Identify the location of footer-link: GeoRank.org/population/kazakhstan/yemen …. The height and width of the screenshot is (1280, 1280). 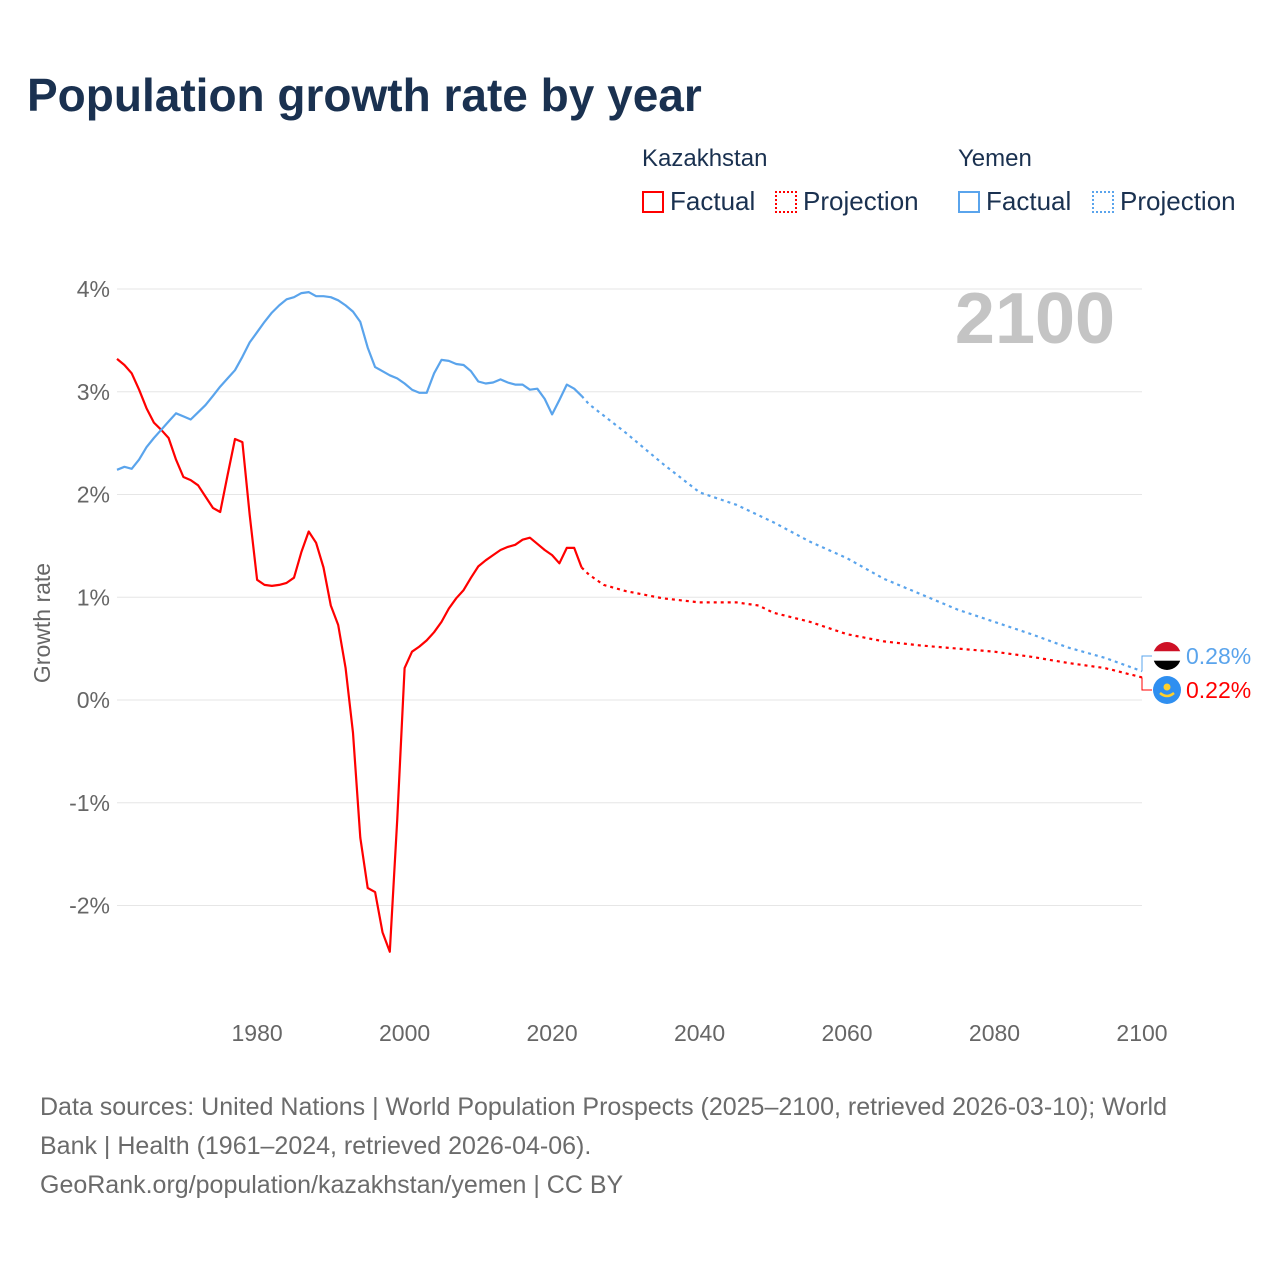
(332, 1185).